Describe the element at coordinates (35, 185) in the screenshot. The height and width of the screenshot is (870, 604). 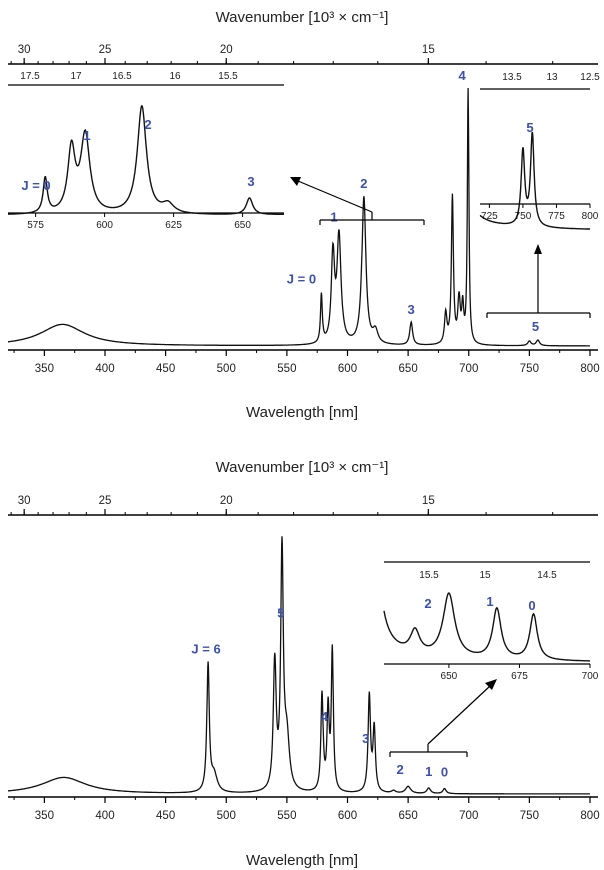
I see `inset-a1-label-j0: J = 0` at that location.